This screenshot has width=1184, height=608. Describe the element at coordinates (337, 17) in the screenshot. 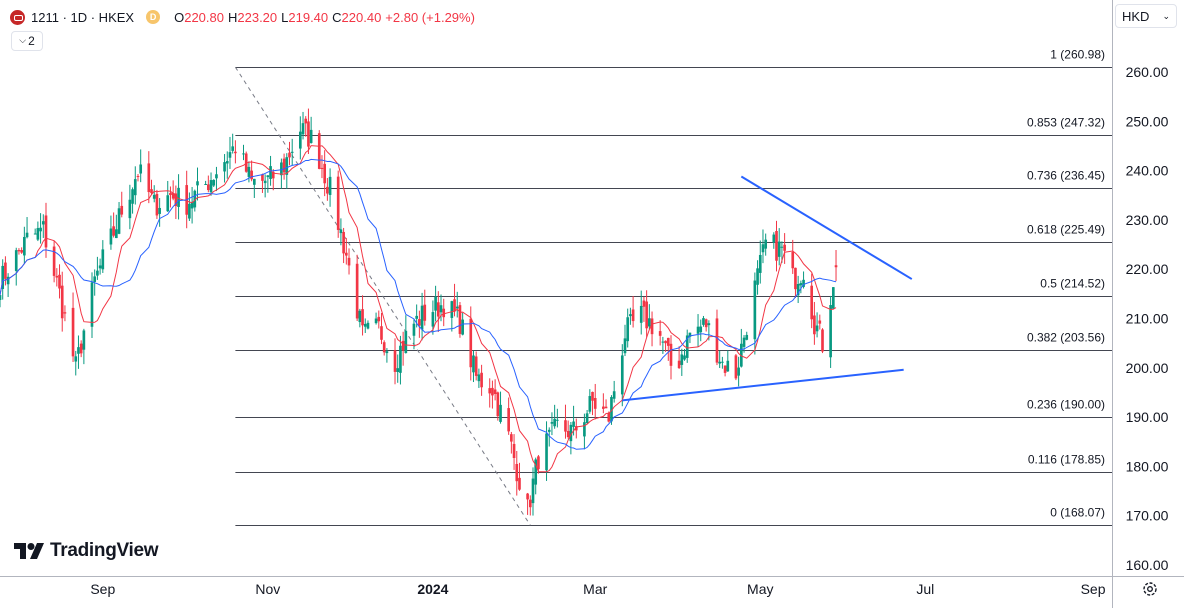

I see `close-label: C` at that location.